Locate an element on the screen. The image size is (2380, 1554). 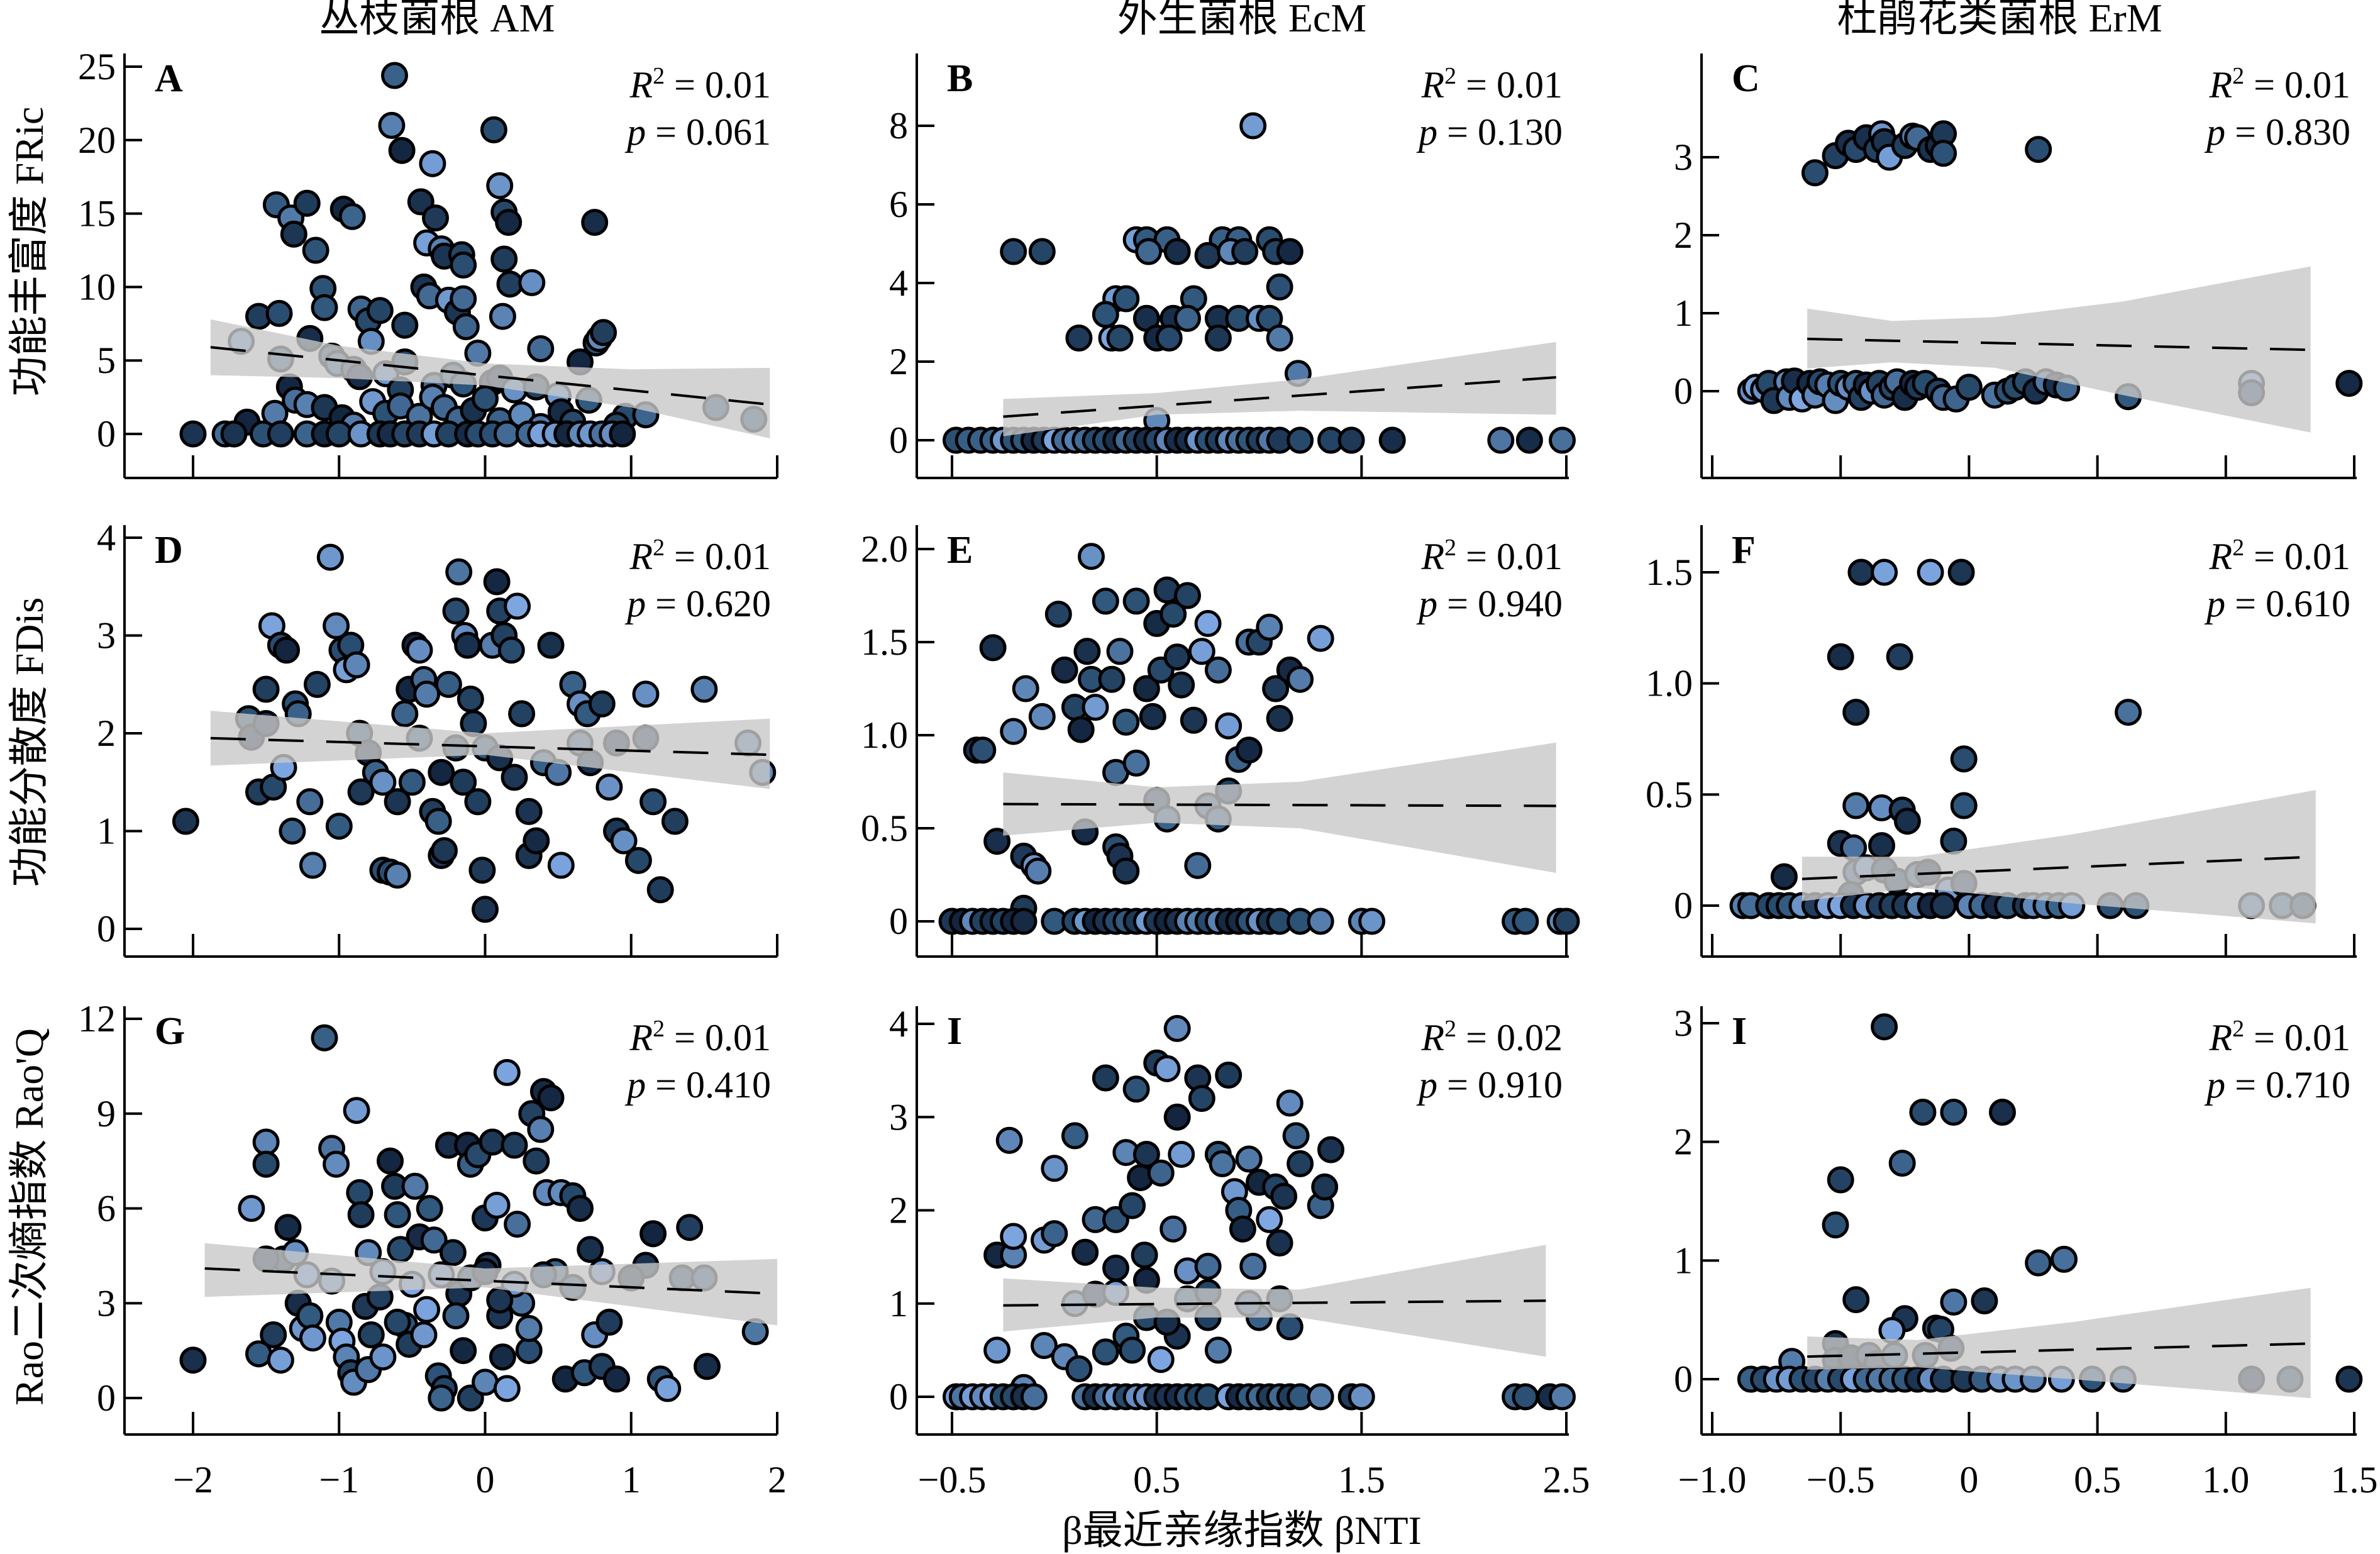
y-tick-label: 6 is located at coordinates (898, 204).